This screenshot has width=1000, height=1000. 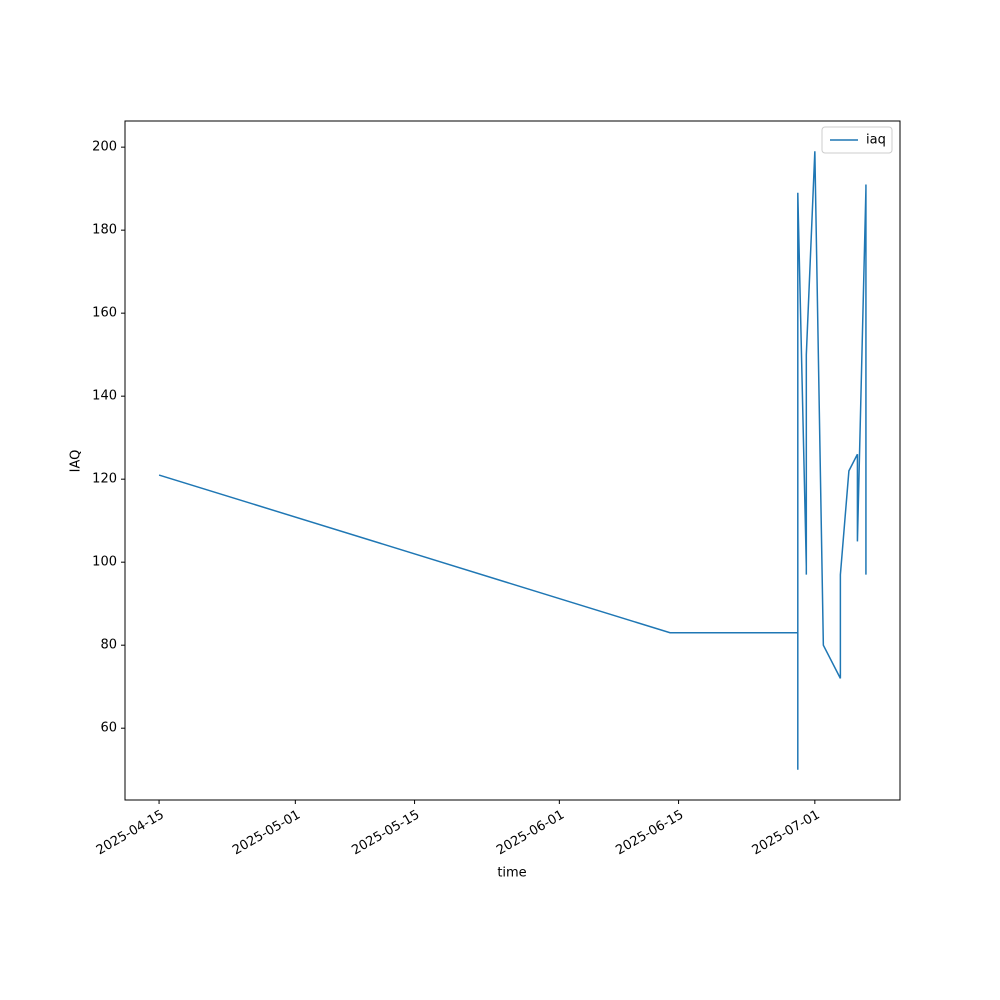 What do you see at coordinates (104, 479) in the screenshot?
I see `y-tick-label: 120` at bounding box center [104, 479].